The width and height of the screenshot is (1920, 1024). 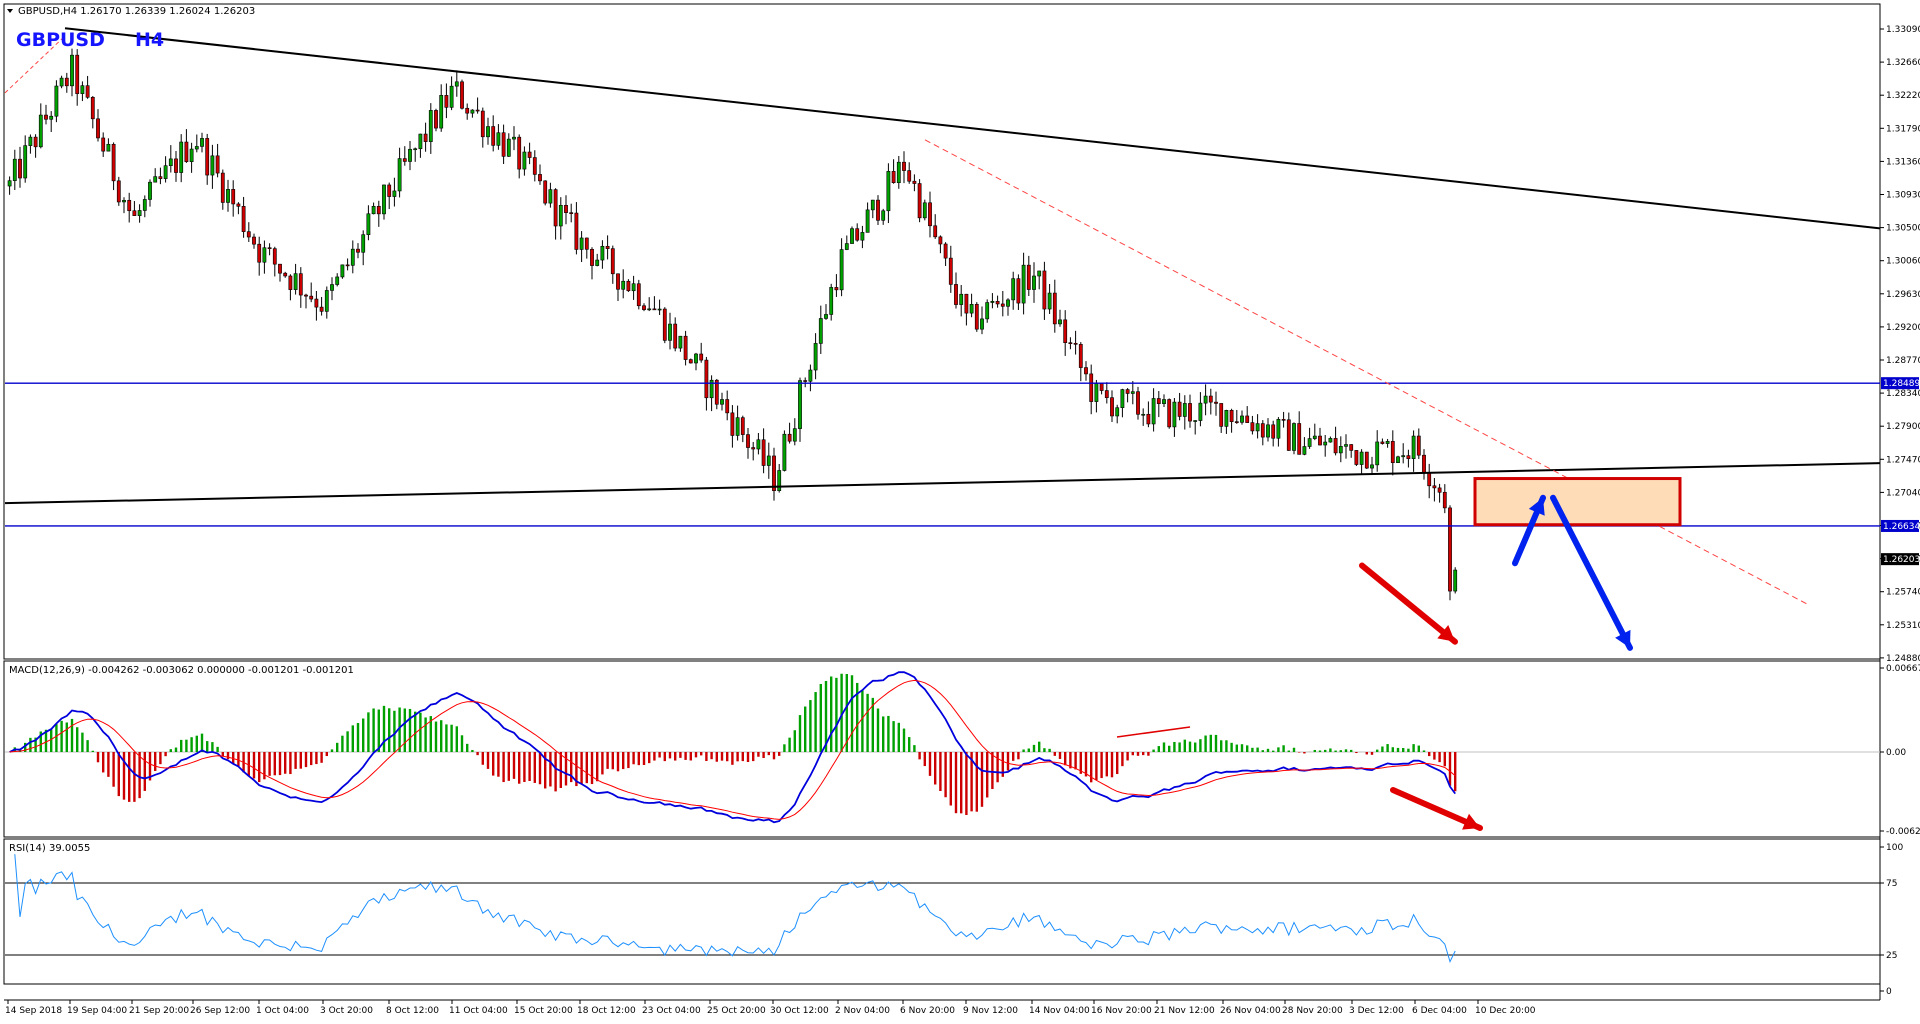 What do you see at coordinates (1903, 493) in the screenshot?
I see `price-tick-label: 1.27040` at bounding box center [1903, 493].